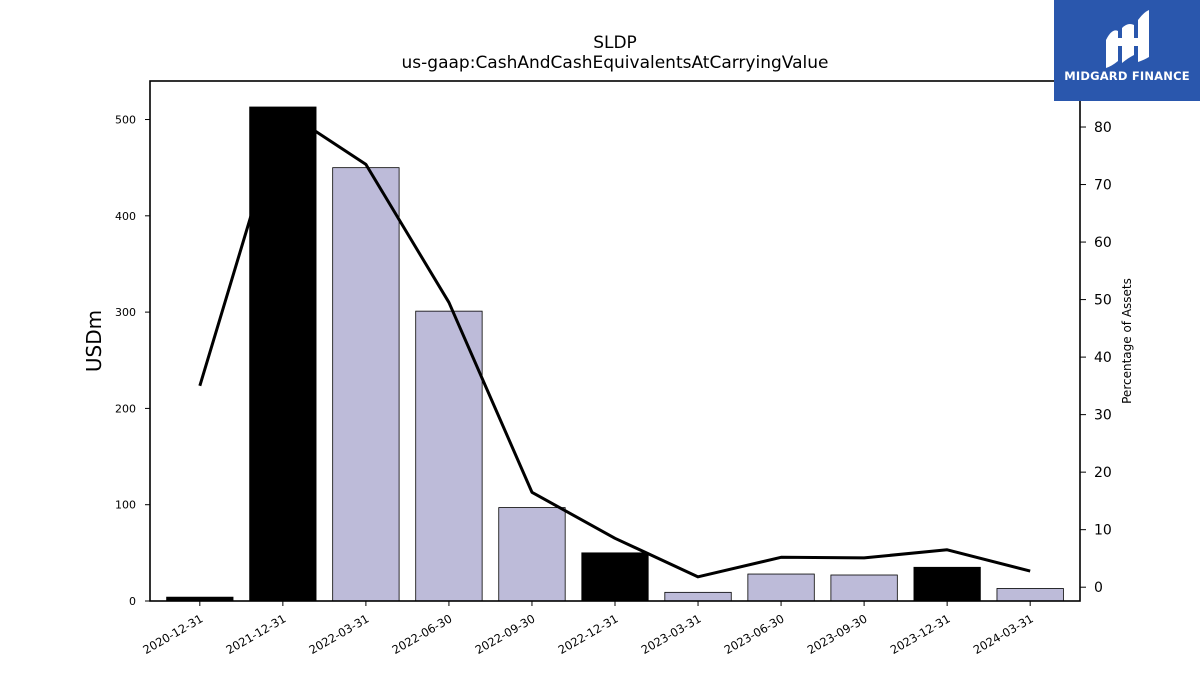 This screenshot has width=1200, height=675. I want to click on x-tick-label: 2023-06-30, so click(754, 634).